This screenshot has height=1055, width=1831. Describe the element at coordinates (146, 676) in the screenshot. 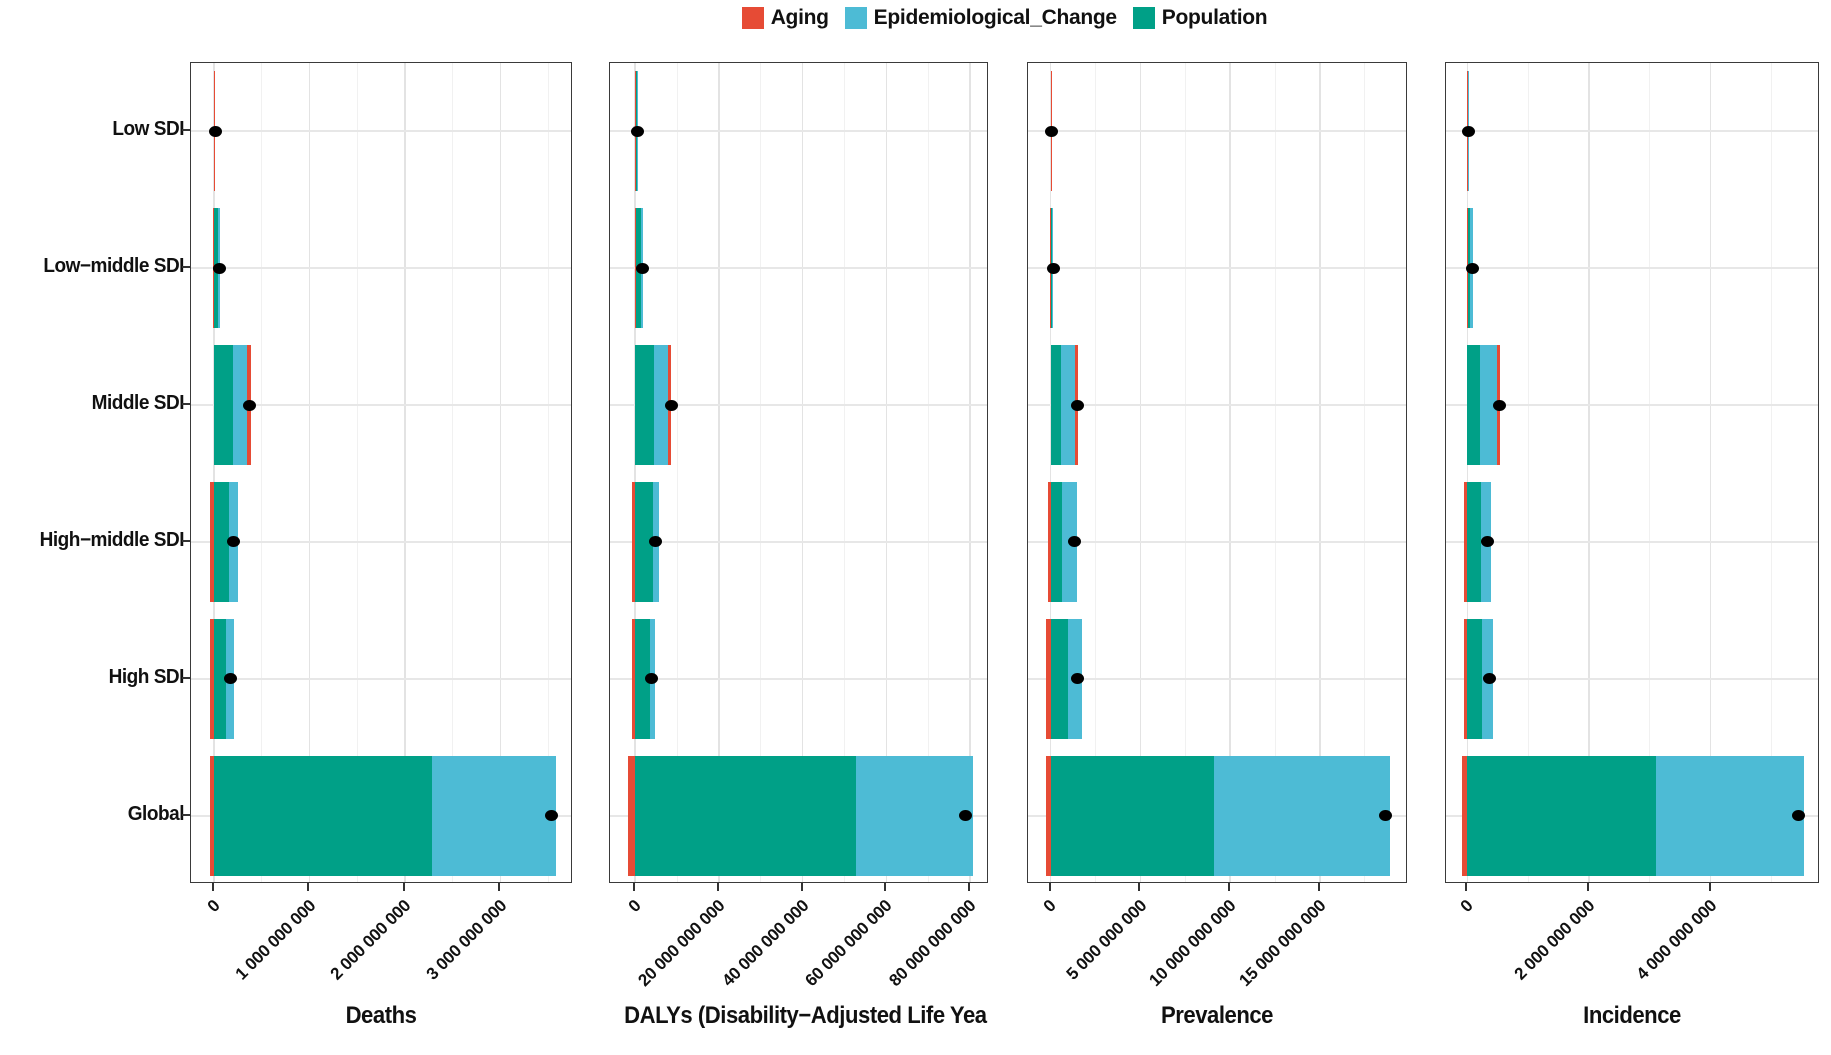

I see `y-axis-category-label: High SDI` at that location.